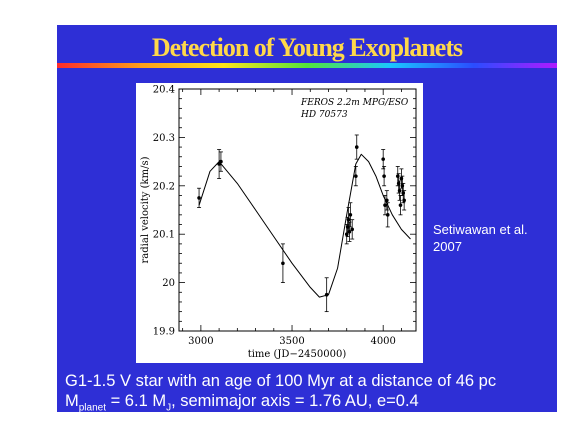  Describe the element at coordinates (169, 407) in the screenshot. I see `jupiter-subscript: J` at that location.